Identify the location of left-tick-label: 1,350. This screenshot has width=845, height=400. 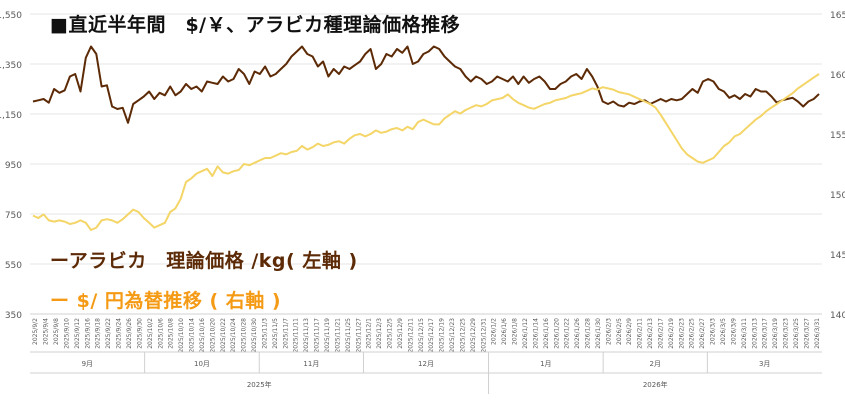
(11, 66).